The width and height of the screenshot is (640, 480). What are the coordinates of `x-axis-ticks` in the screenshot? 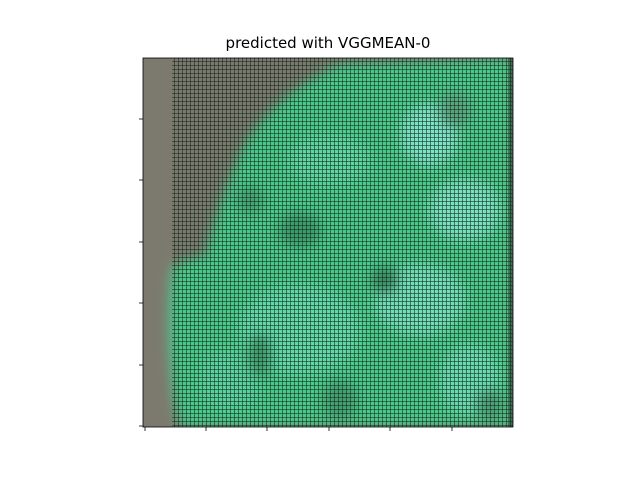 It's located at (298, 429).